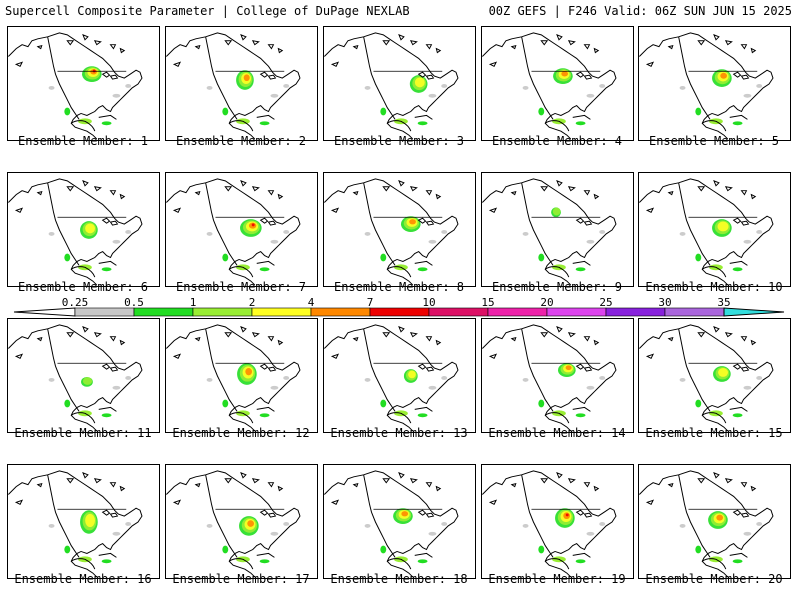 This screenshot has height=600, width=800. I want to click on colorbar-tick-label: 15, so click(487, 302).